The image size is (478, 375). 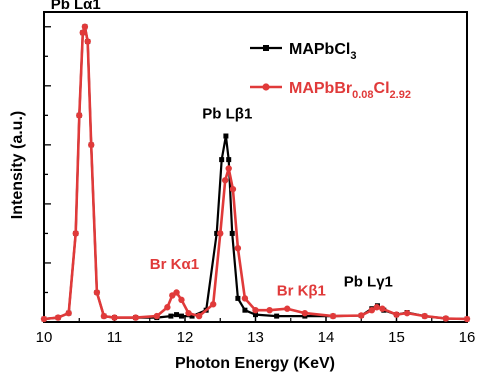 I want to click on x-tick-label: 12, so click(x=185, y=337).